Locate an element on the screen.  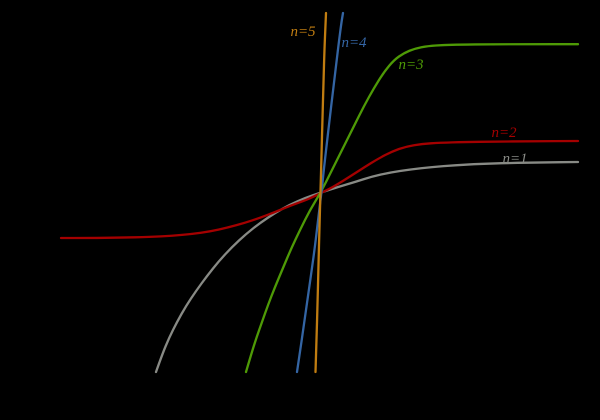
curve-label-n5: n=5 is located at coordinates (303, 32).